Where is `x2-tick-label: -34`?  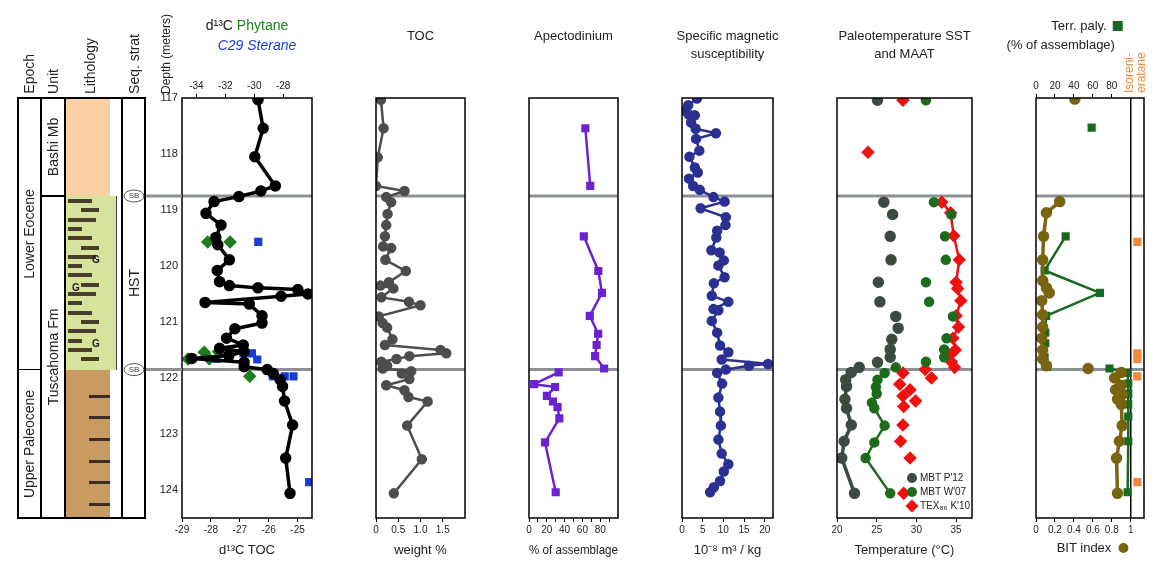 x2-tick-label: -34 is located at coordinates (197, 85).